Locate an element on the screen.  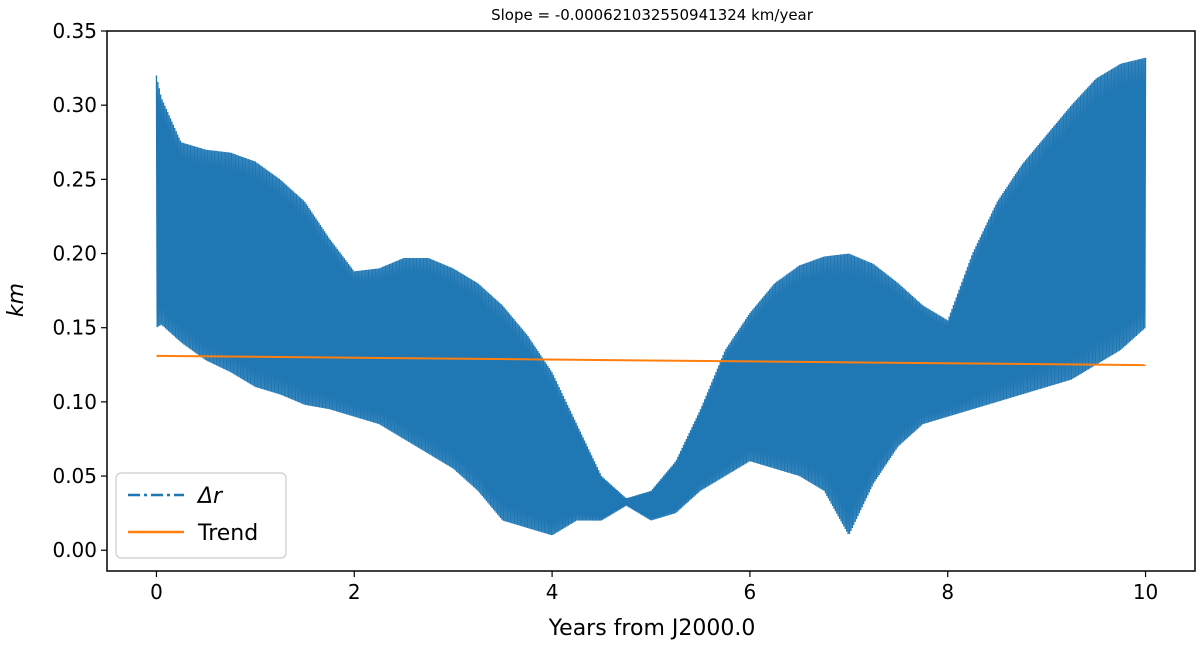
chart-title: Slope = -0.000621032550941324 km/year is located at coordinates (652, 15).